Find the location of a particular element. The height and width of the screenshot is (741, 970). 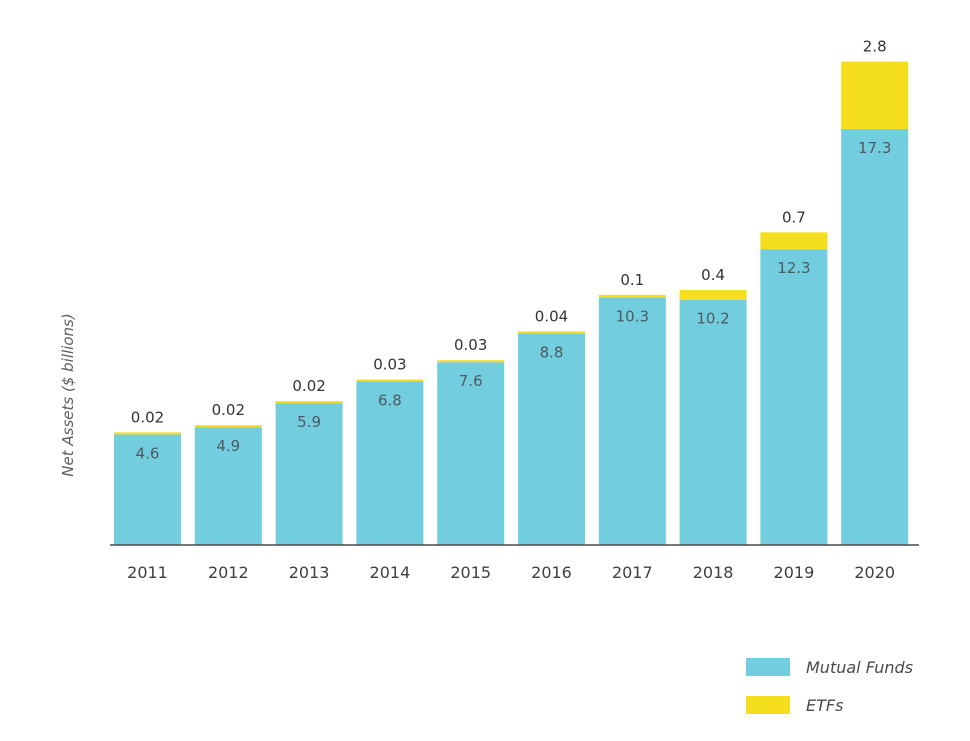

bar-mutual-funds-2019 is located at coordinates (794, 397).